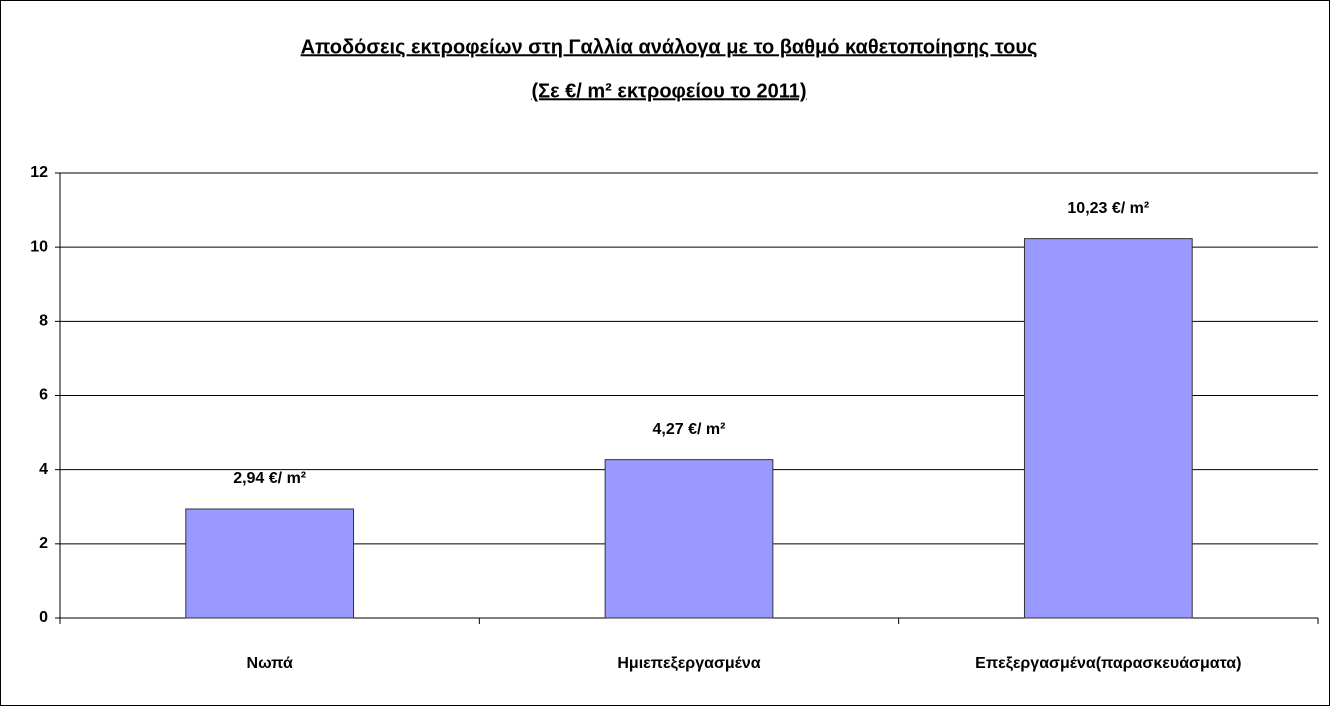 This screenshot has width=1330, height=706. Describe the element at coordinates (43, 321) in the screenshot. I see `y-tick-label: 8` at that location.